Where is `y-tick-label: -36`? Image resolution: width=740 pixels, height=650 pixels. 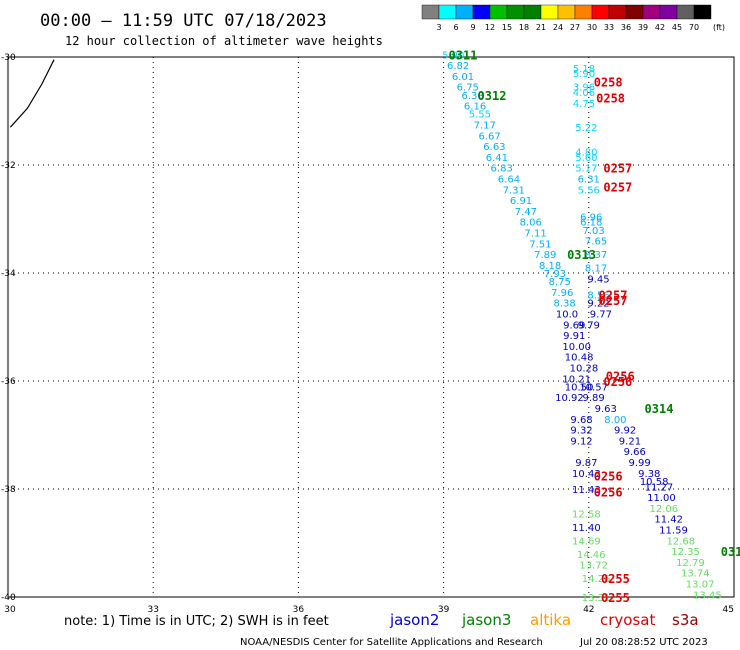
y-tick-label: -36 is located at coordinates (8, 382).